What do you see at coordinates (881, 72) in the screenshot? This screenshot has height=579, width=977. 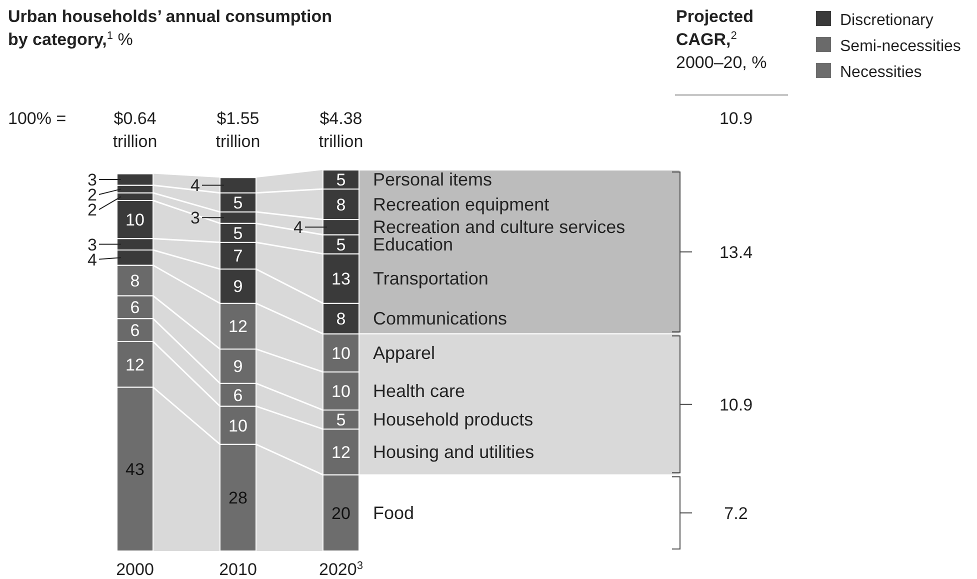 I see `text: Necessities` at bounding box center [881, 72].